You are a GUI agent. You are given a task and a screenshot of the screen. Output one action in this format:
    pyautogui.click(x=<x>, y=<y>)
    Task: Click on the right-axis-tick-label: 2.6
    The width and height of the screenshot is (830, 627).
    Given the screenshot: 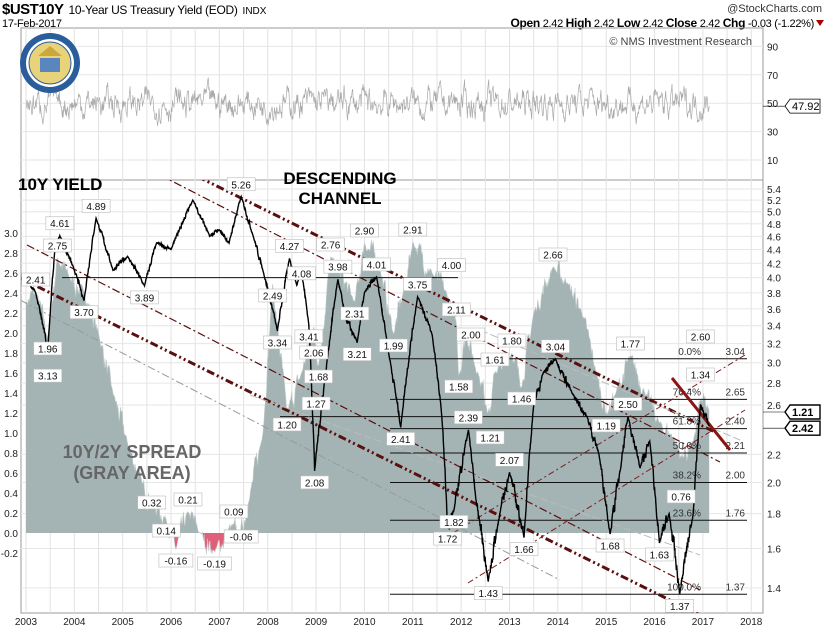 What is the action you would take?
    pyautogui.click(x=774, y=406)
    